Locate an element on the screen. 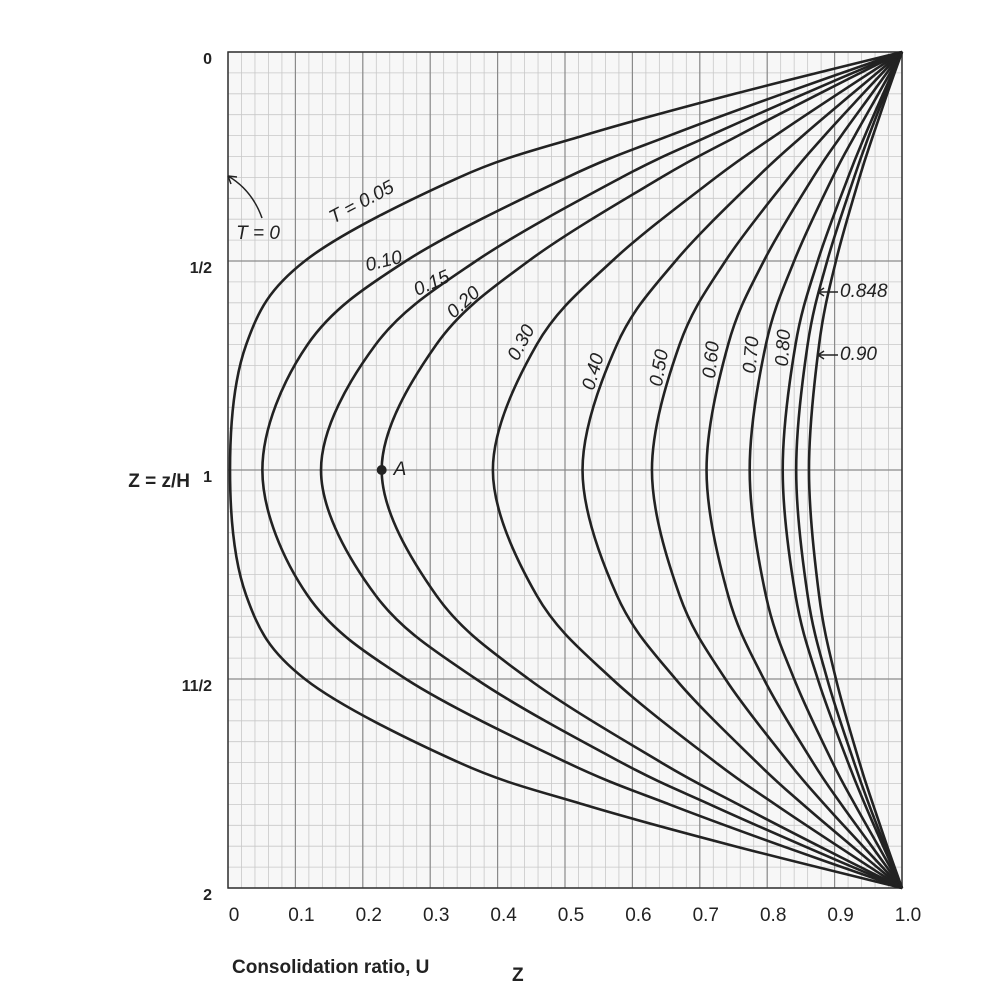 This screenshot has height=1004, width=1008. y-tick-label: 11/2 is located at coordinates (197, 686).